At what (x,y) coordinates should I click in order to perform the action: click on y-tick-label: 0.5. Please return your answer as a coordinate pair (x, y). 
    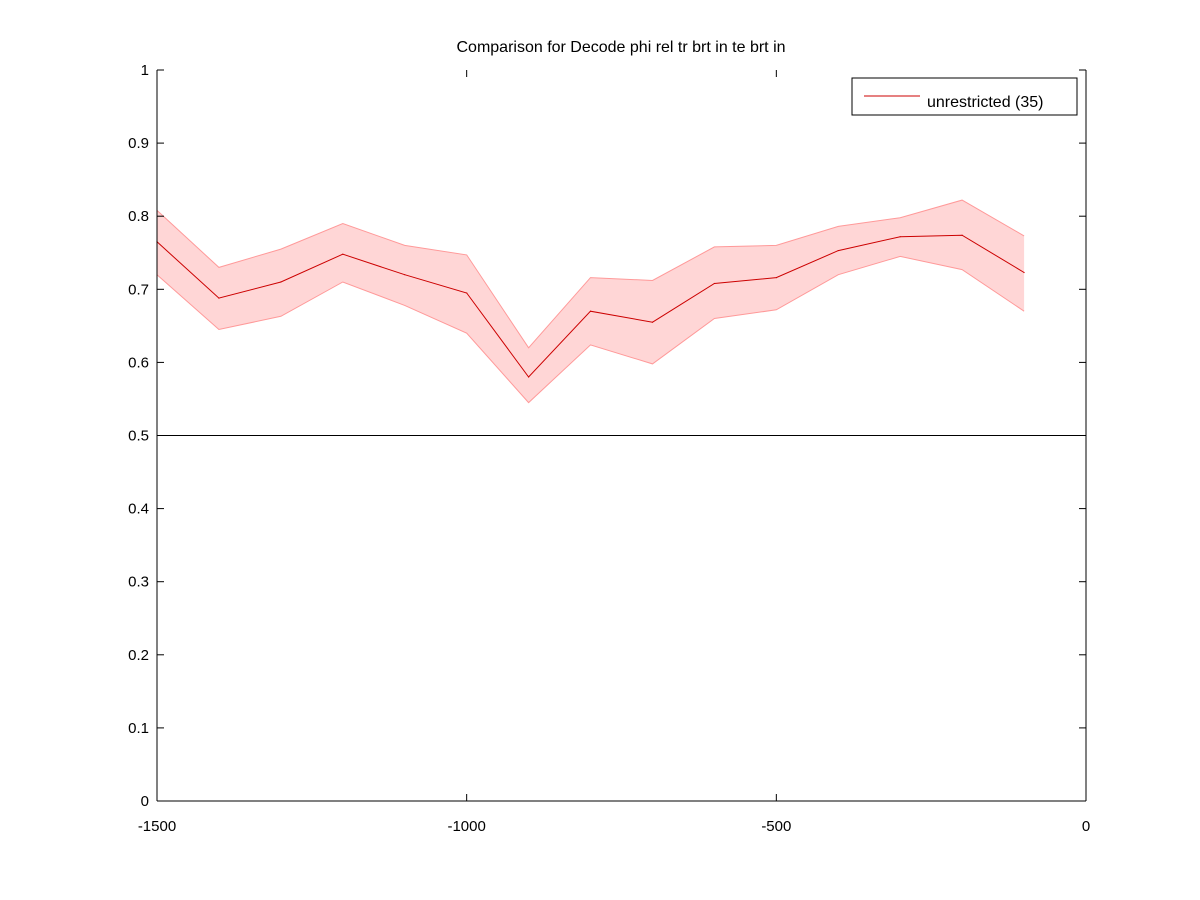
    Looking at the image, I should click on (138, 436).